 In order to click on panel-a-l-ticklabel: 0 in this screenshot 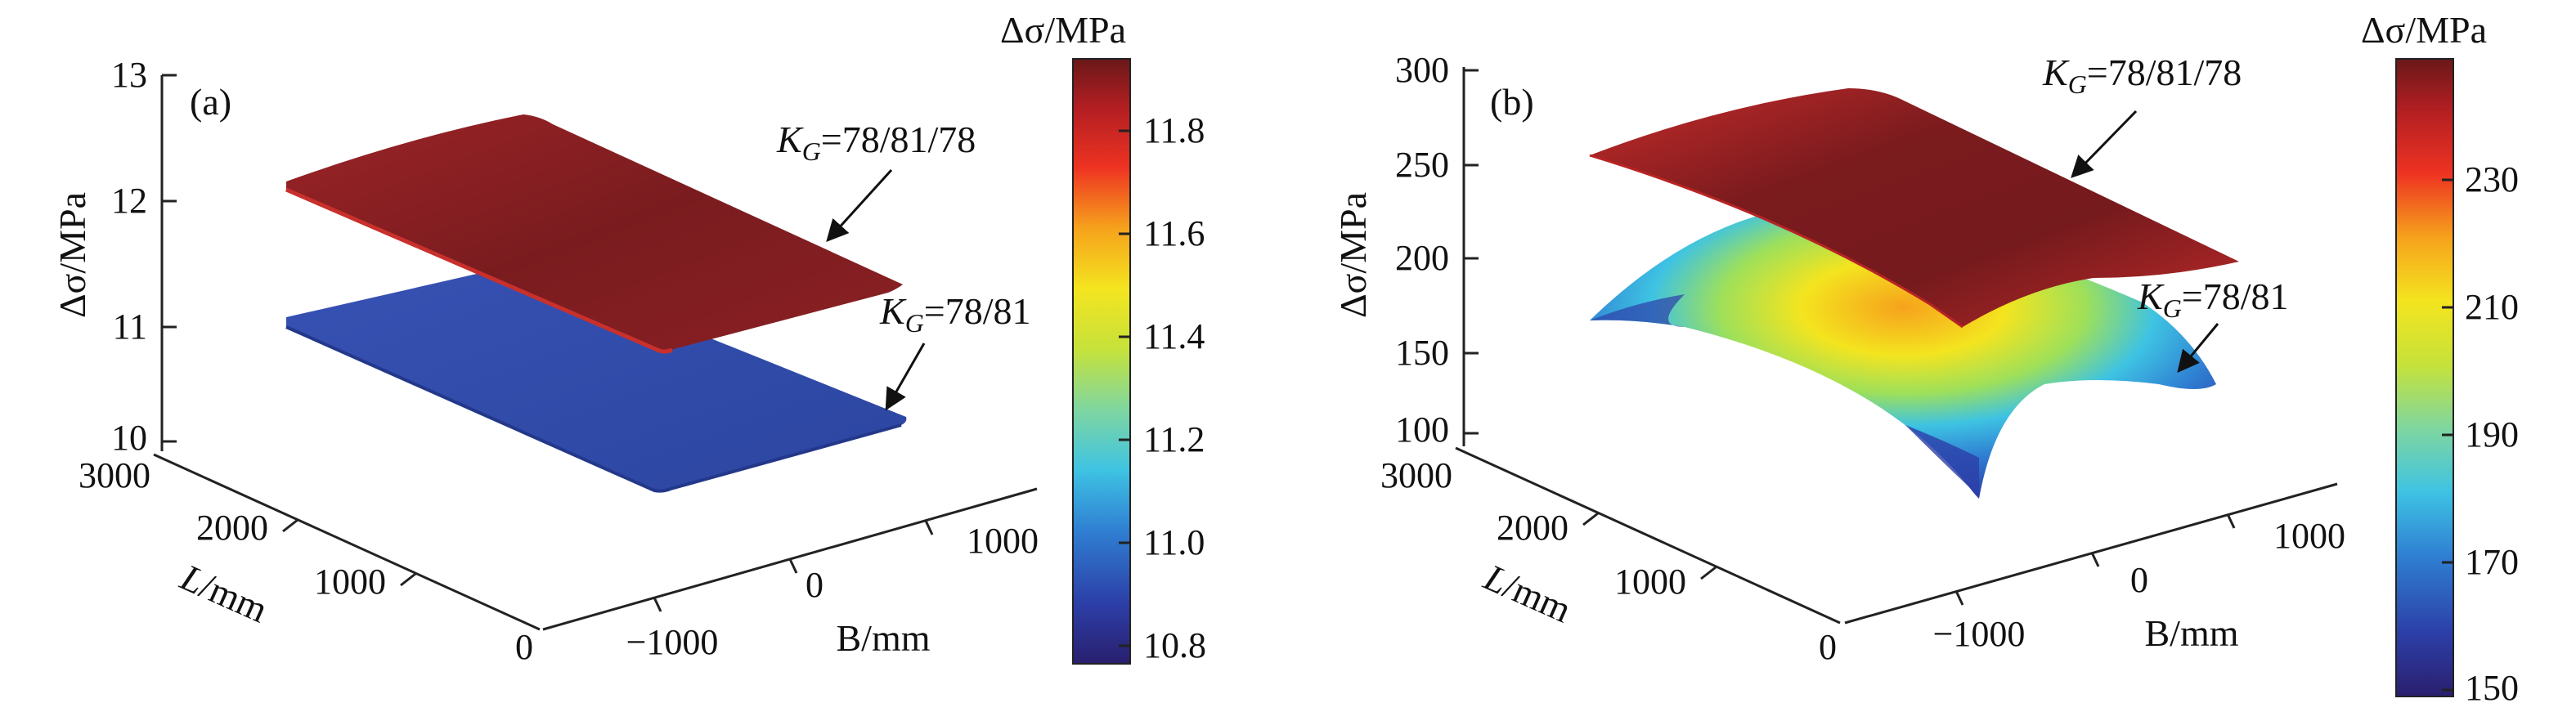, I will do `click(524, 647)`.